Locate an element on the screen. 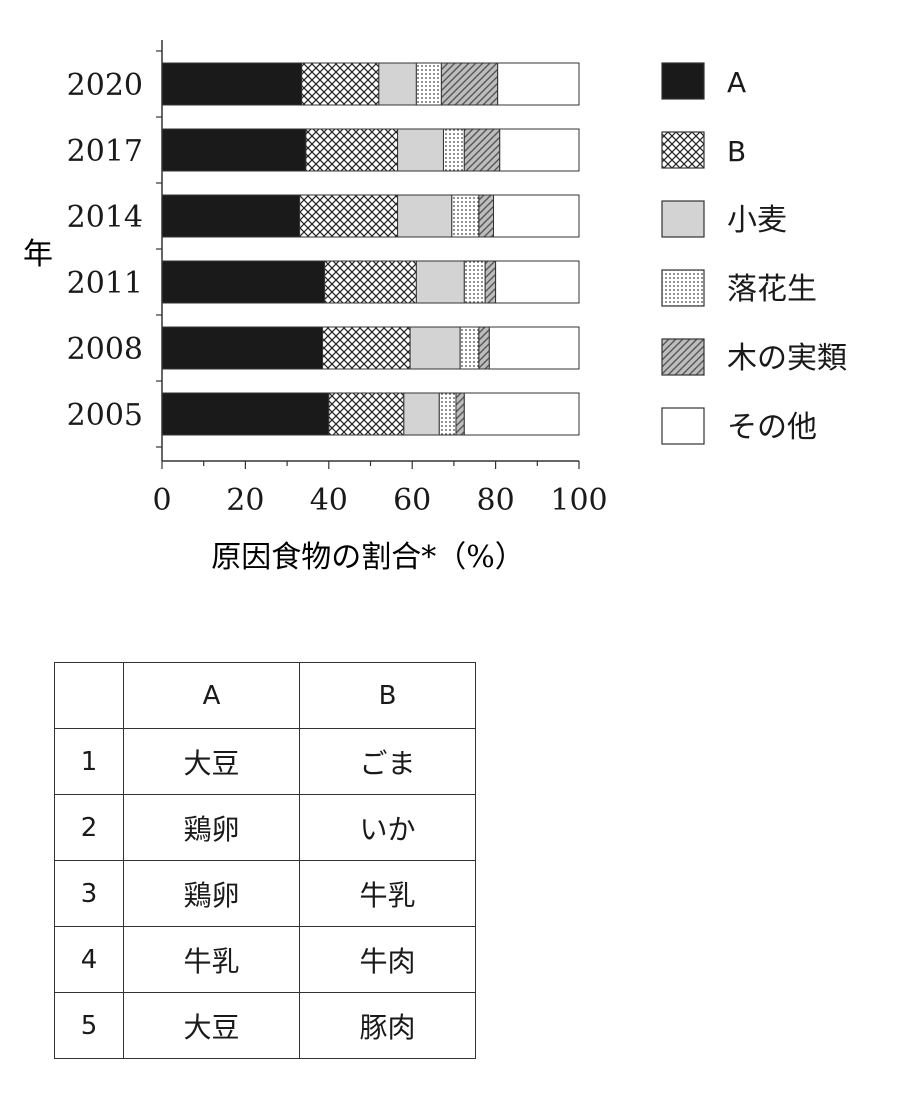 Image resolution: width=906 pixels, height=1109 pixels. table-cell: 3 is located at coordinates (89, 893).